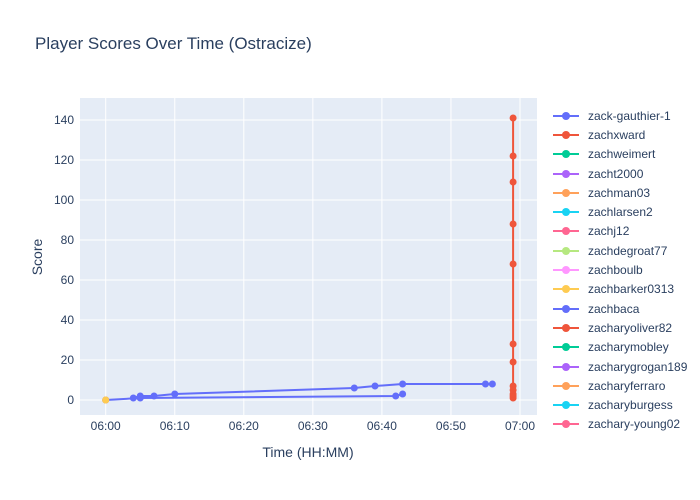  Describe the element at coordinates (638, 366) in the screenshot. I see `legend-label: zacharygrogan189` at that location.